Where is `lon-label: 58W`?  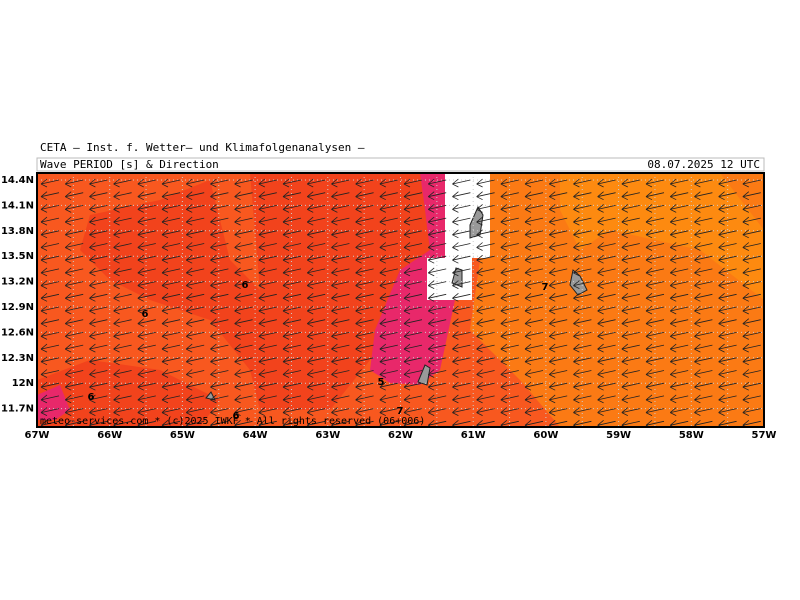
lon-label: 58W is located at coordinates (691, 435).